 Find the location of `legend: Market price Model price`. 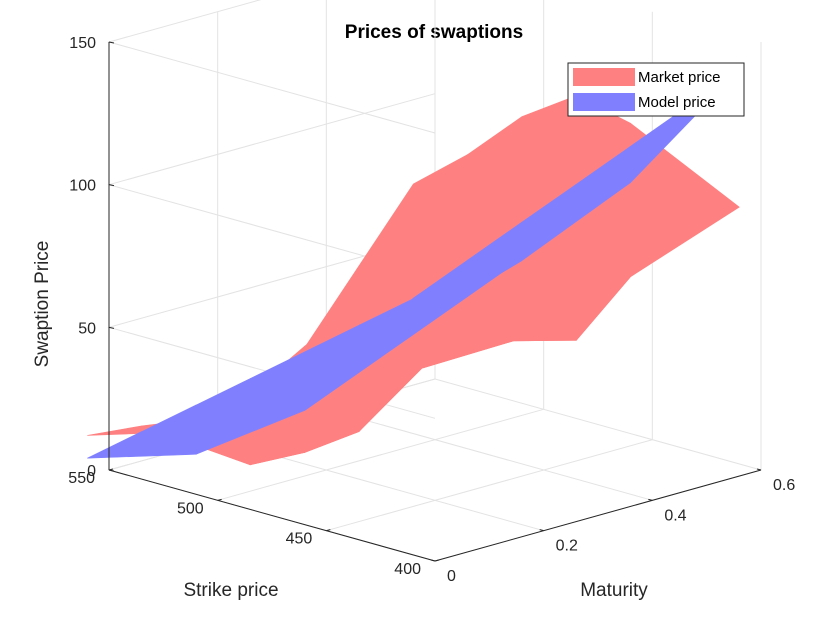

legend: Market price Model price is located at coordinates (656, 89).